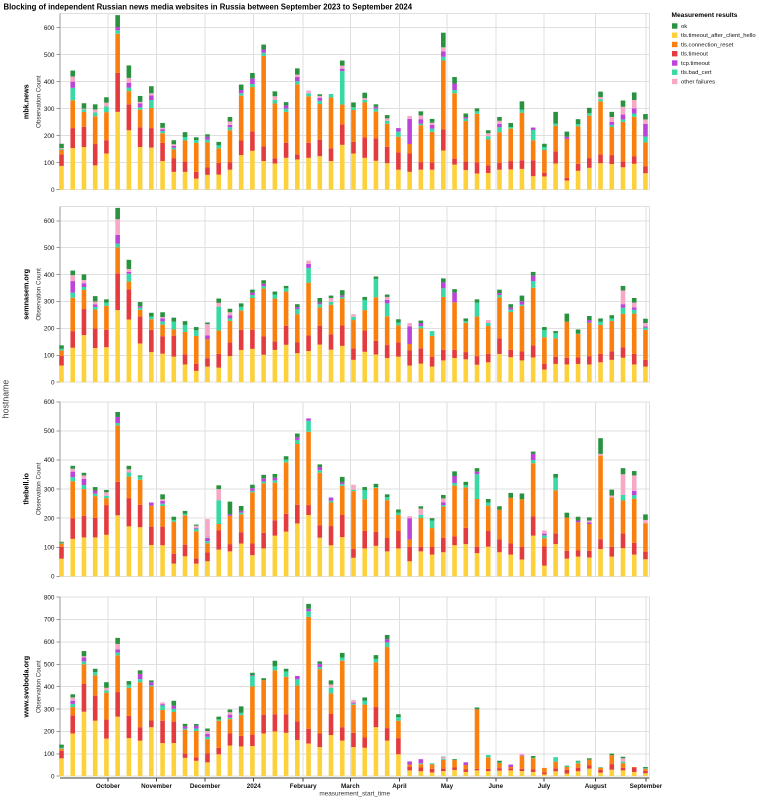 The height and width of the screenshot is (800, 759). Describe the element at coordinates (696, 73) in the screenshot. I see `svg-text: tls.bad_cert` at that location.